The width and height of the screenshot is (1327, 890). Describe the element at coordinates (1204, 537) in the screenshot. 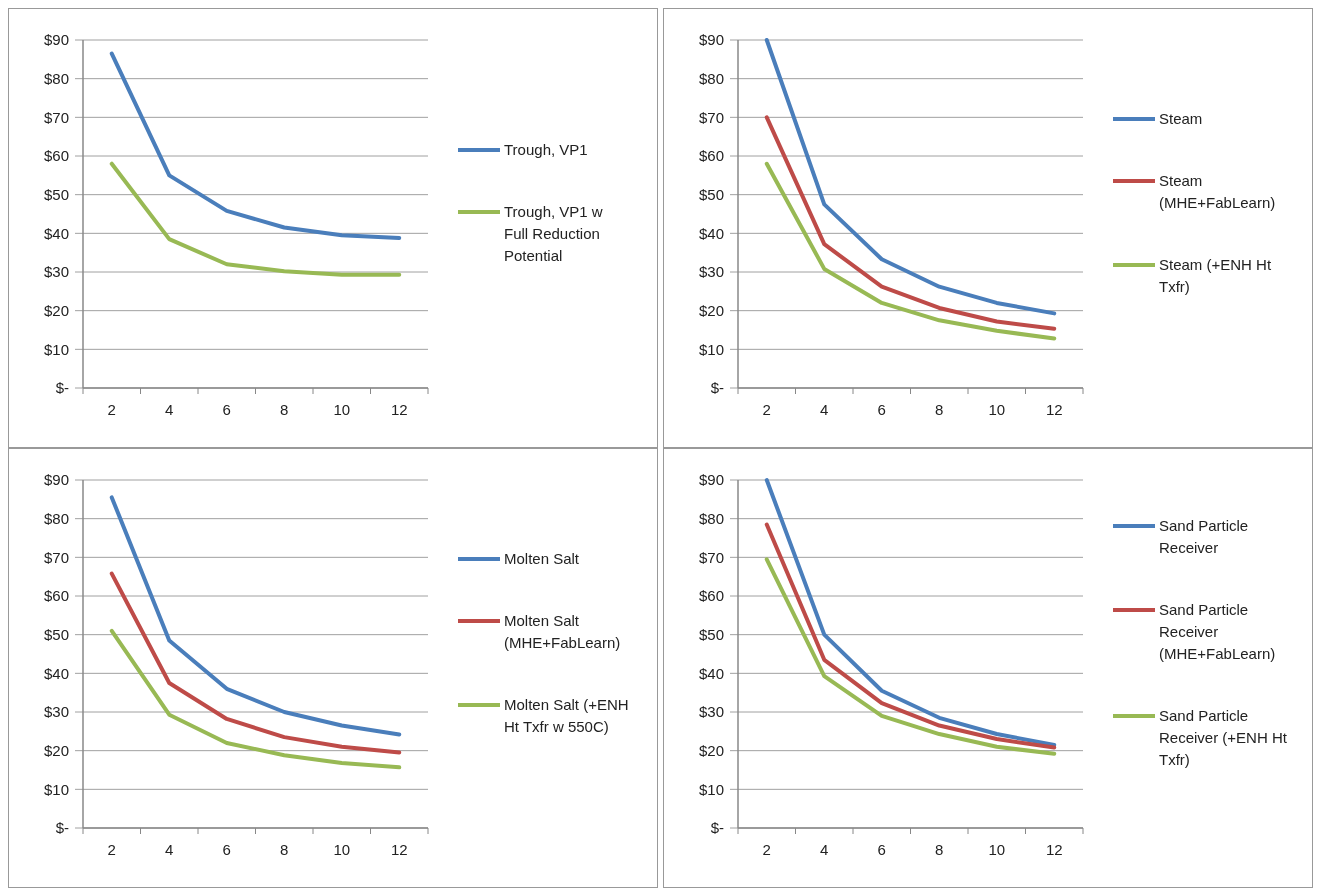

I see `legend-label: Sand Particle Receiver` at that location.